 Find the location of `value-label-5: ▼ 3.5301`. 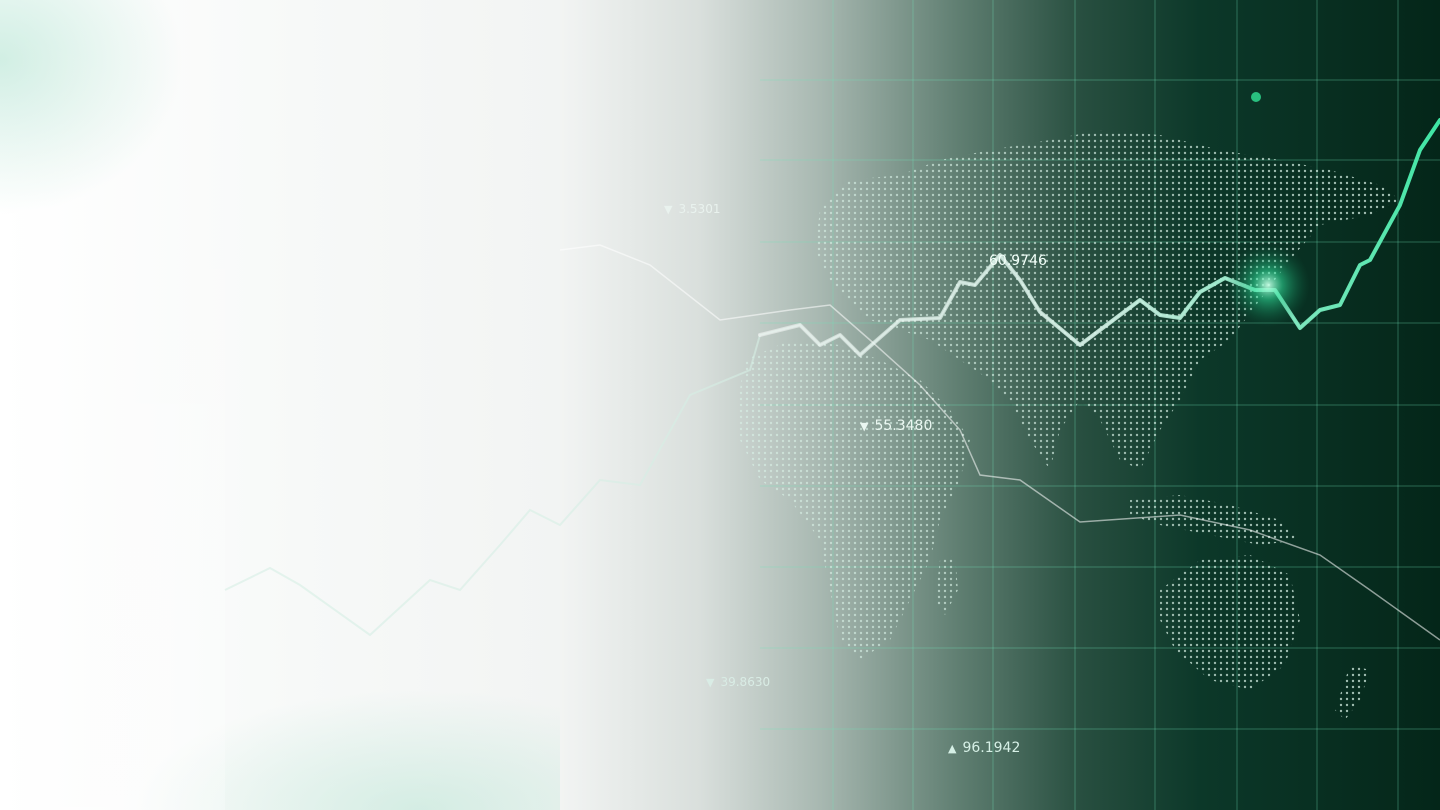

value-label-5: ▼ 3.5301 is located at coordinates (692, 209).